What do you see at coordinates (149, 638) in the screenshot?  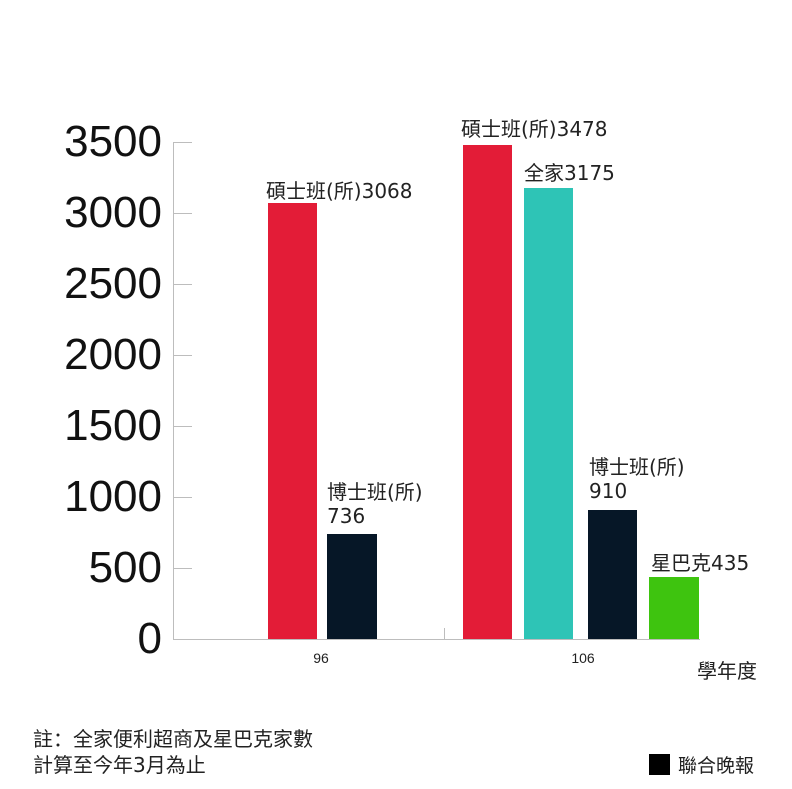 I see `y-tick-label-0: 0` at bounding box center [149, 638].